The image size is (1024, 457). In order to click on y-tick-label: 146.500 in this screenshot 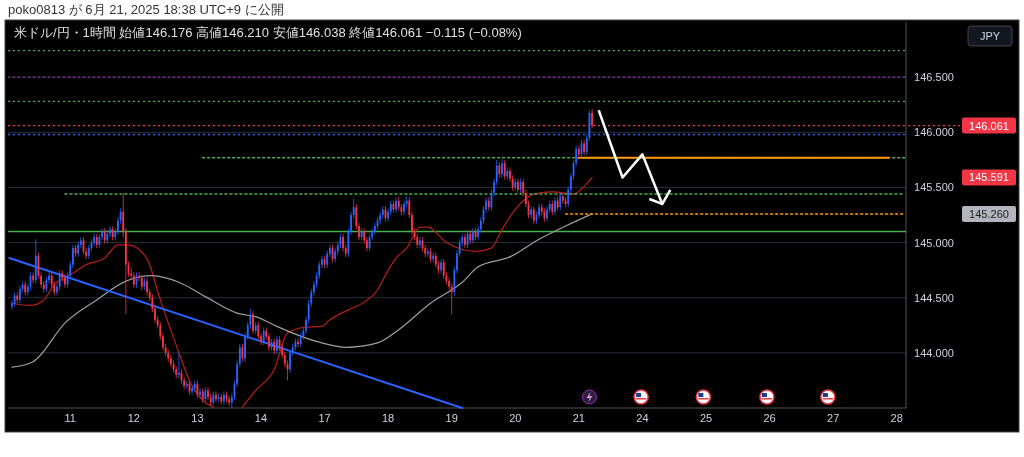, I will do `click(934, 77)`.